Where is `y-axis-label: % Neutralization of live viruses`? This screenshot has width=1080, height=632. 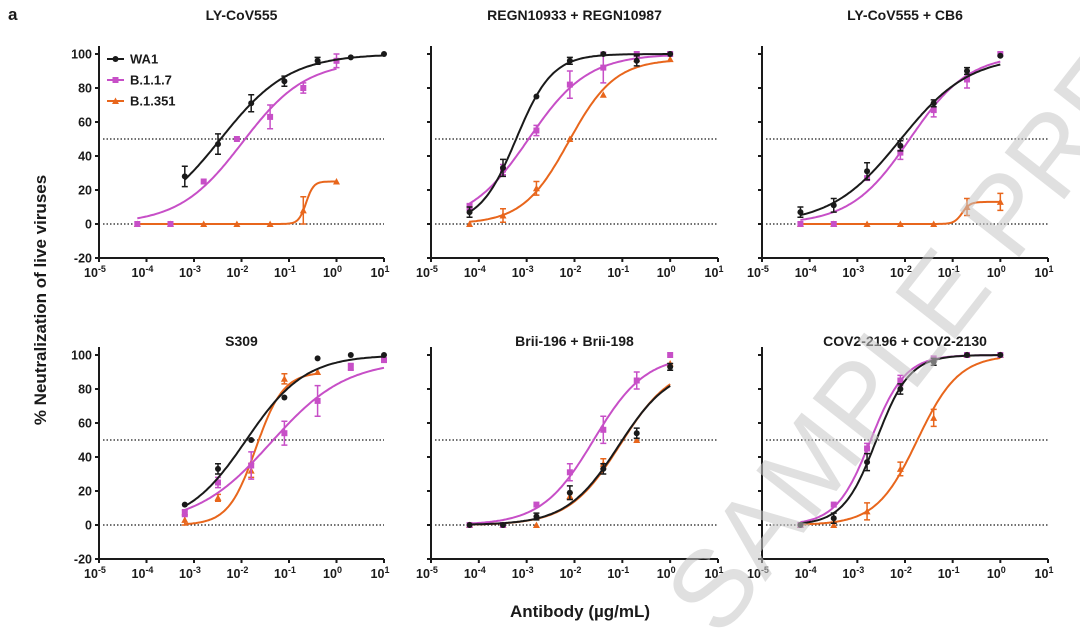 y-axis-label: % Neutralization of live viruses is located at coordinates (40, 300).